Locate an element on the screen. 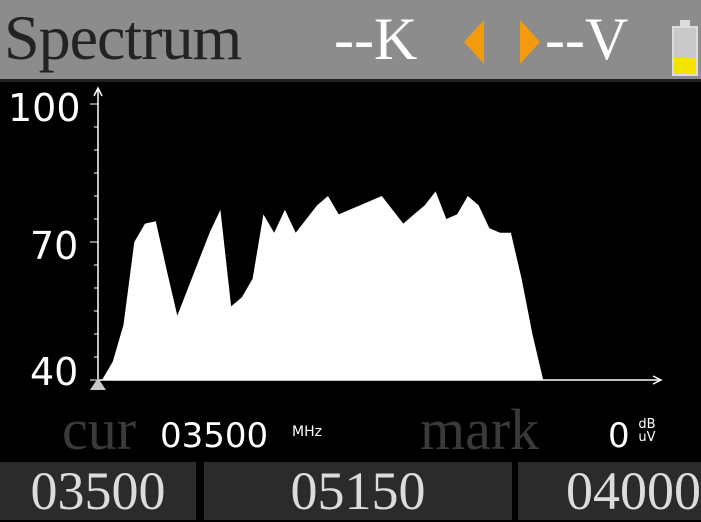  cur-value: 03500 is located at coordinates (214, 436).